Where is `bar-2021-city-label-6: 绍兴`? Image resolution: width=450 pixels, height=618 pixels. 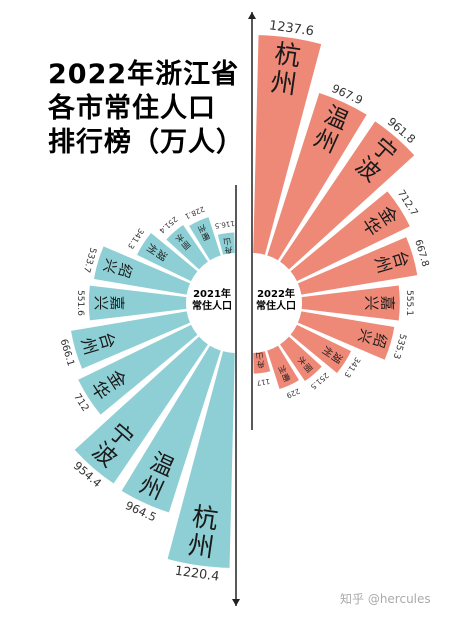 bar-2021-city-label-6: 绍兴 is located at coordinates (117, 268).